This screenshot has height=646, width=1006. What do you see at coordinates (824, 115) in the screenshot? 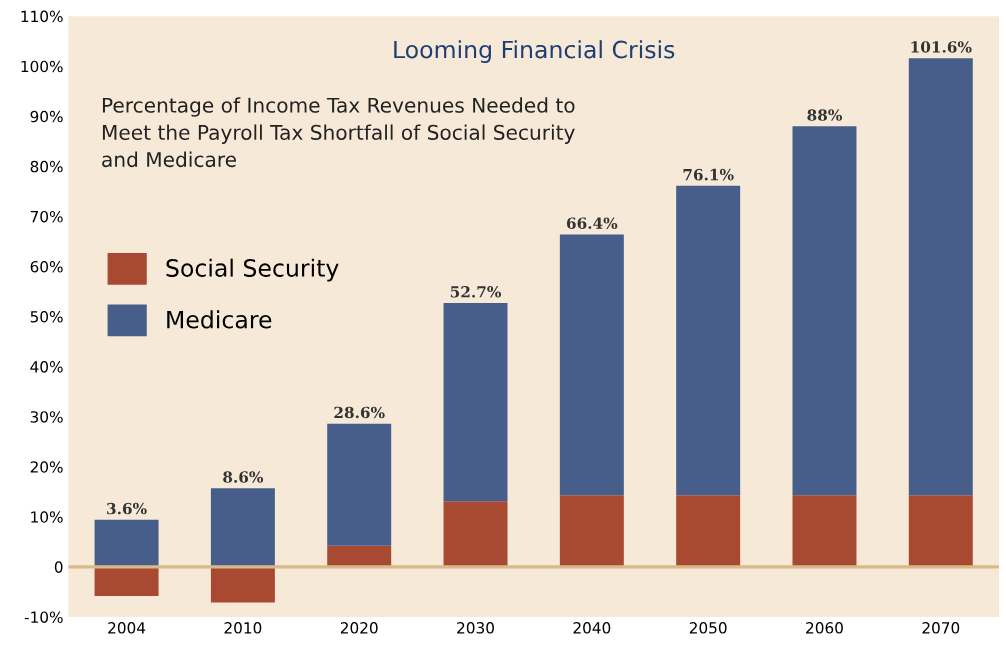
I see `total-label: 88%` at bounding box center [824, 115].